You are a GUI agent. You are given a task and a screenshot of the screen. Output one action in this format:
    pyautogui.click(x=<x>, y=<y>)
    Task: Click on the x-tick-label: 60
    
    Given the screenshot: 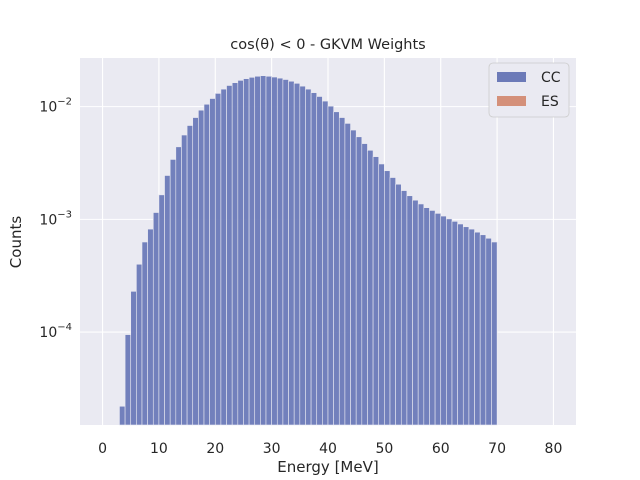 What is the action you would take?
    pyautogui.click(x=441, y=449)
    